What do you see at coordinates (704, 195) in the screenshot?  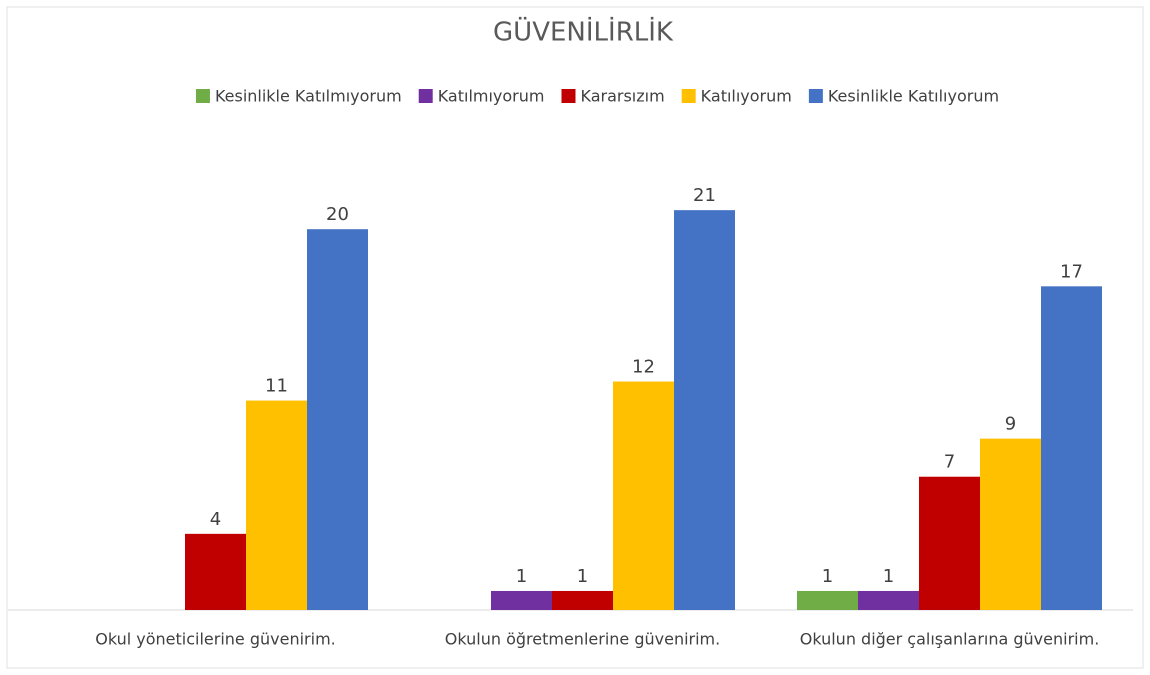 I see `data-label: 21` at bounding box center [704, 195].